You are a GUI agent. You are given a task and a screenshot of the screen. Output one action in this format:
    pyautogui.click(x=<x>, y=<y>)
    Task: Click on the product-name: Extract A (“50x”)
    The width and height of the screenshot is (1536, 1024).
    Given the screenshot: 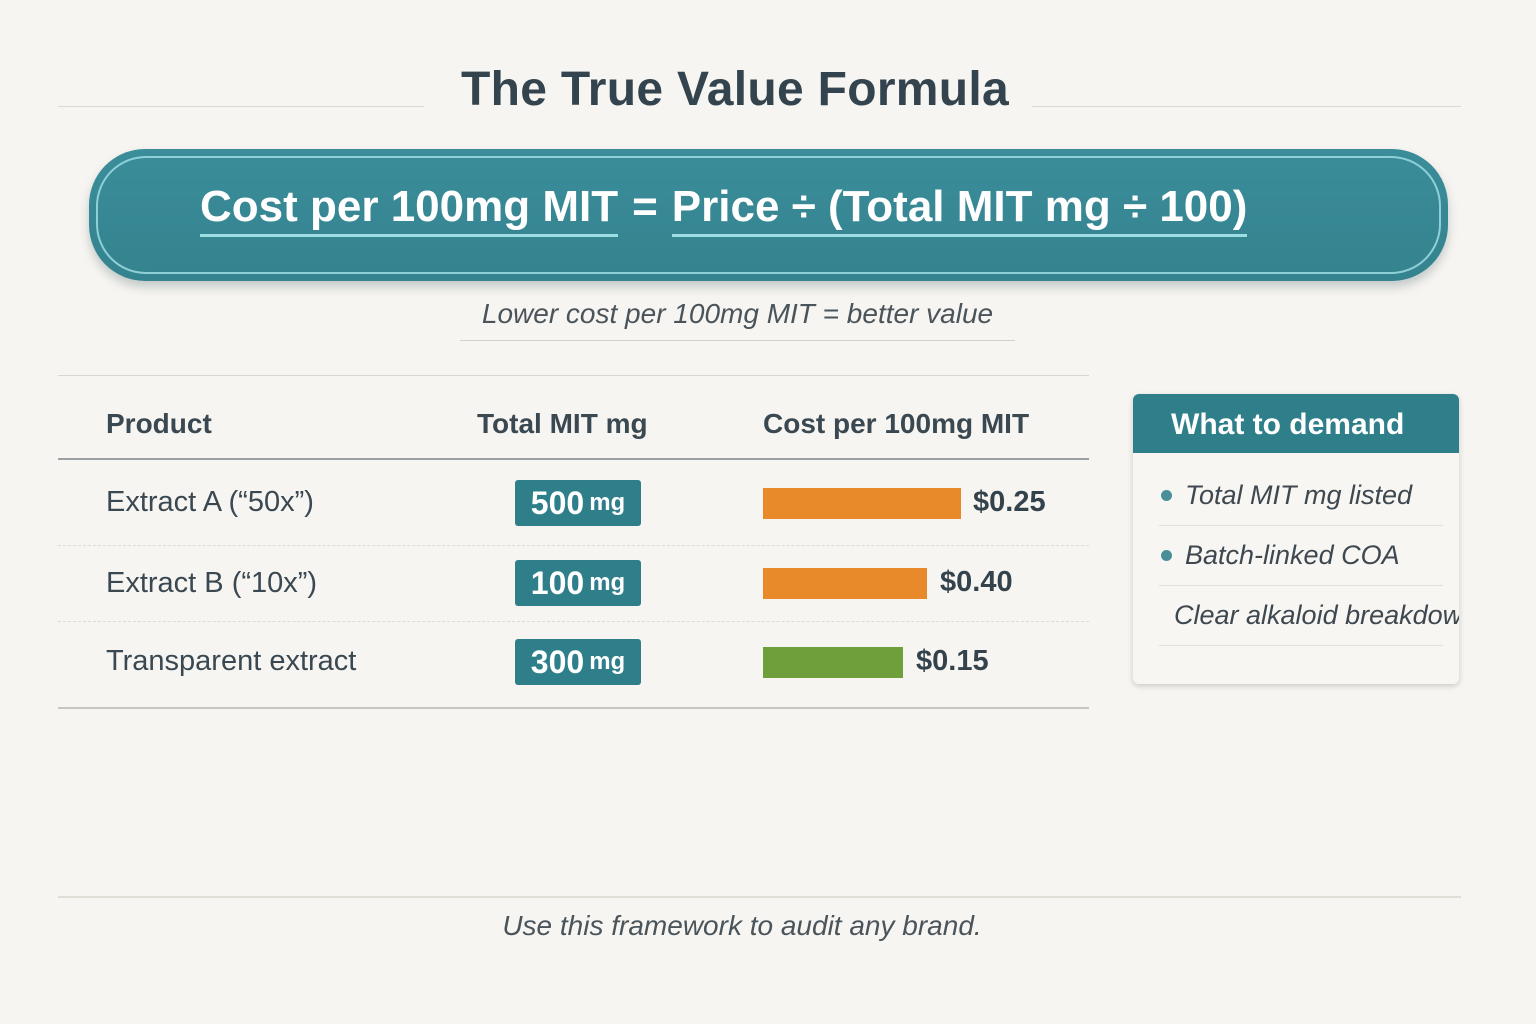 What is the action you would take?
    pyautogui.click(x=210, y=502)
    